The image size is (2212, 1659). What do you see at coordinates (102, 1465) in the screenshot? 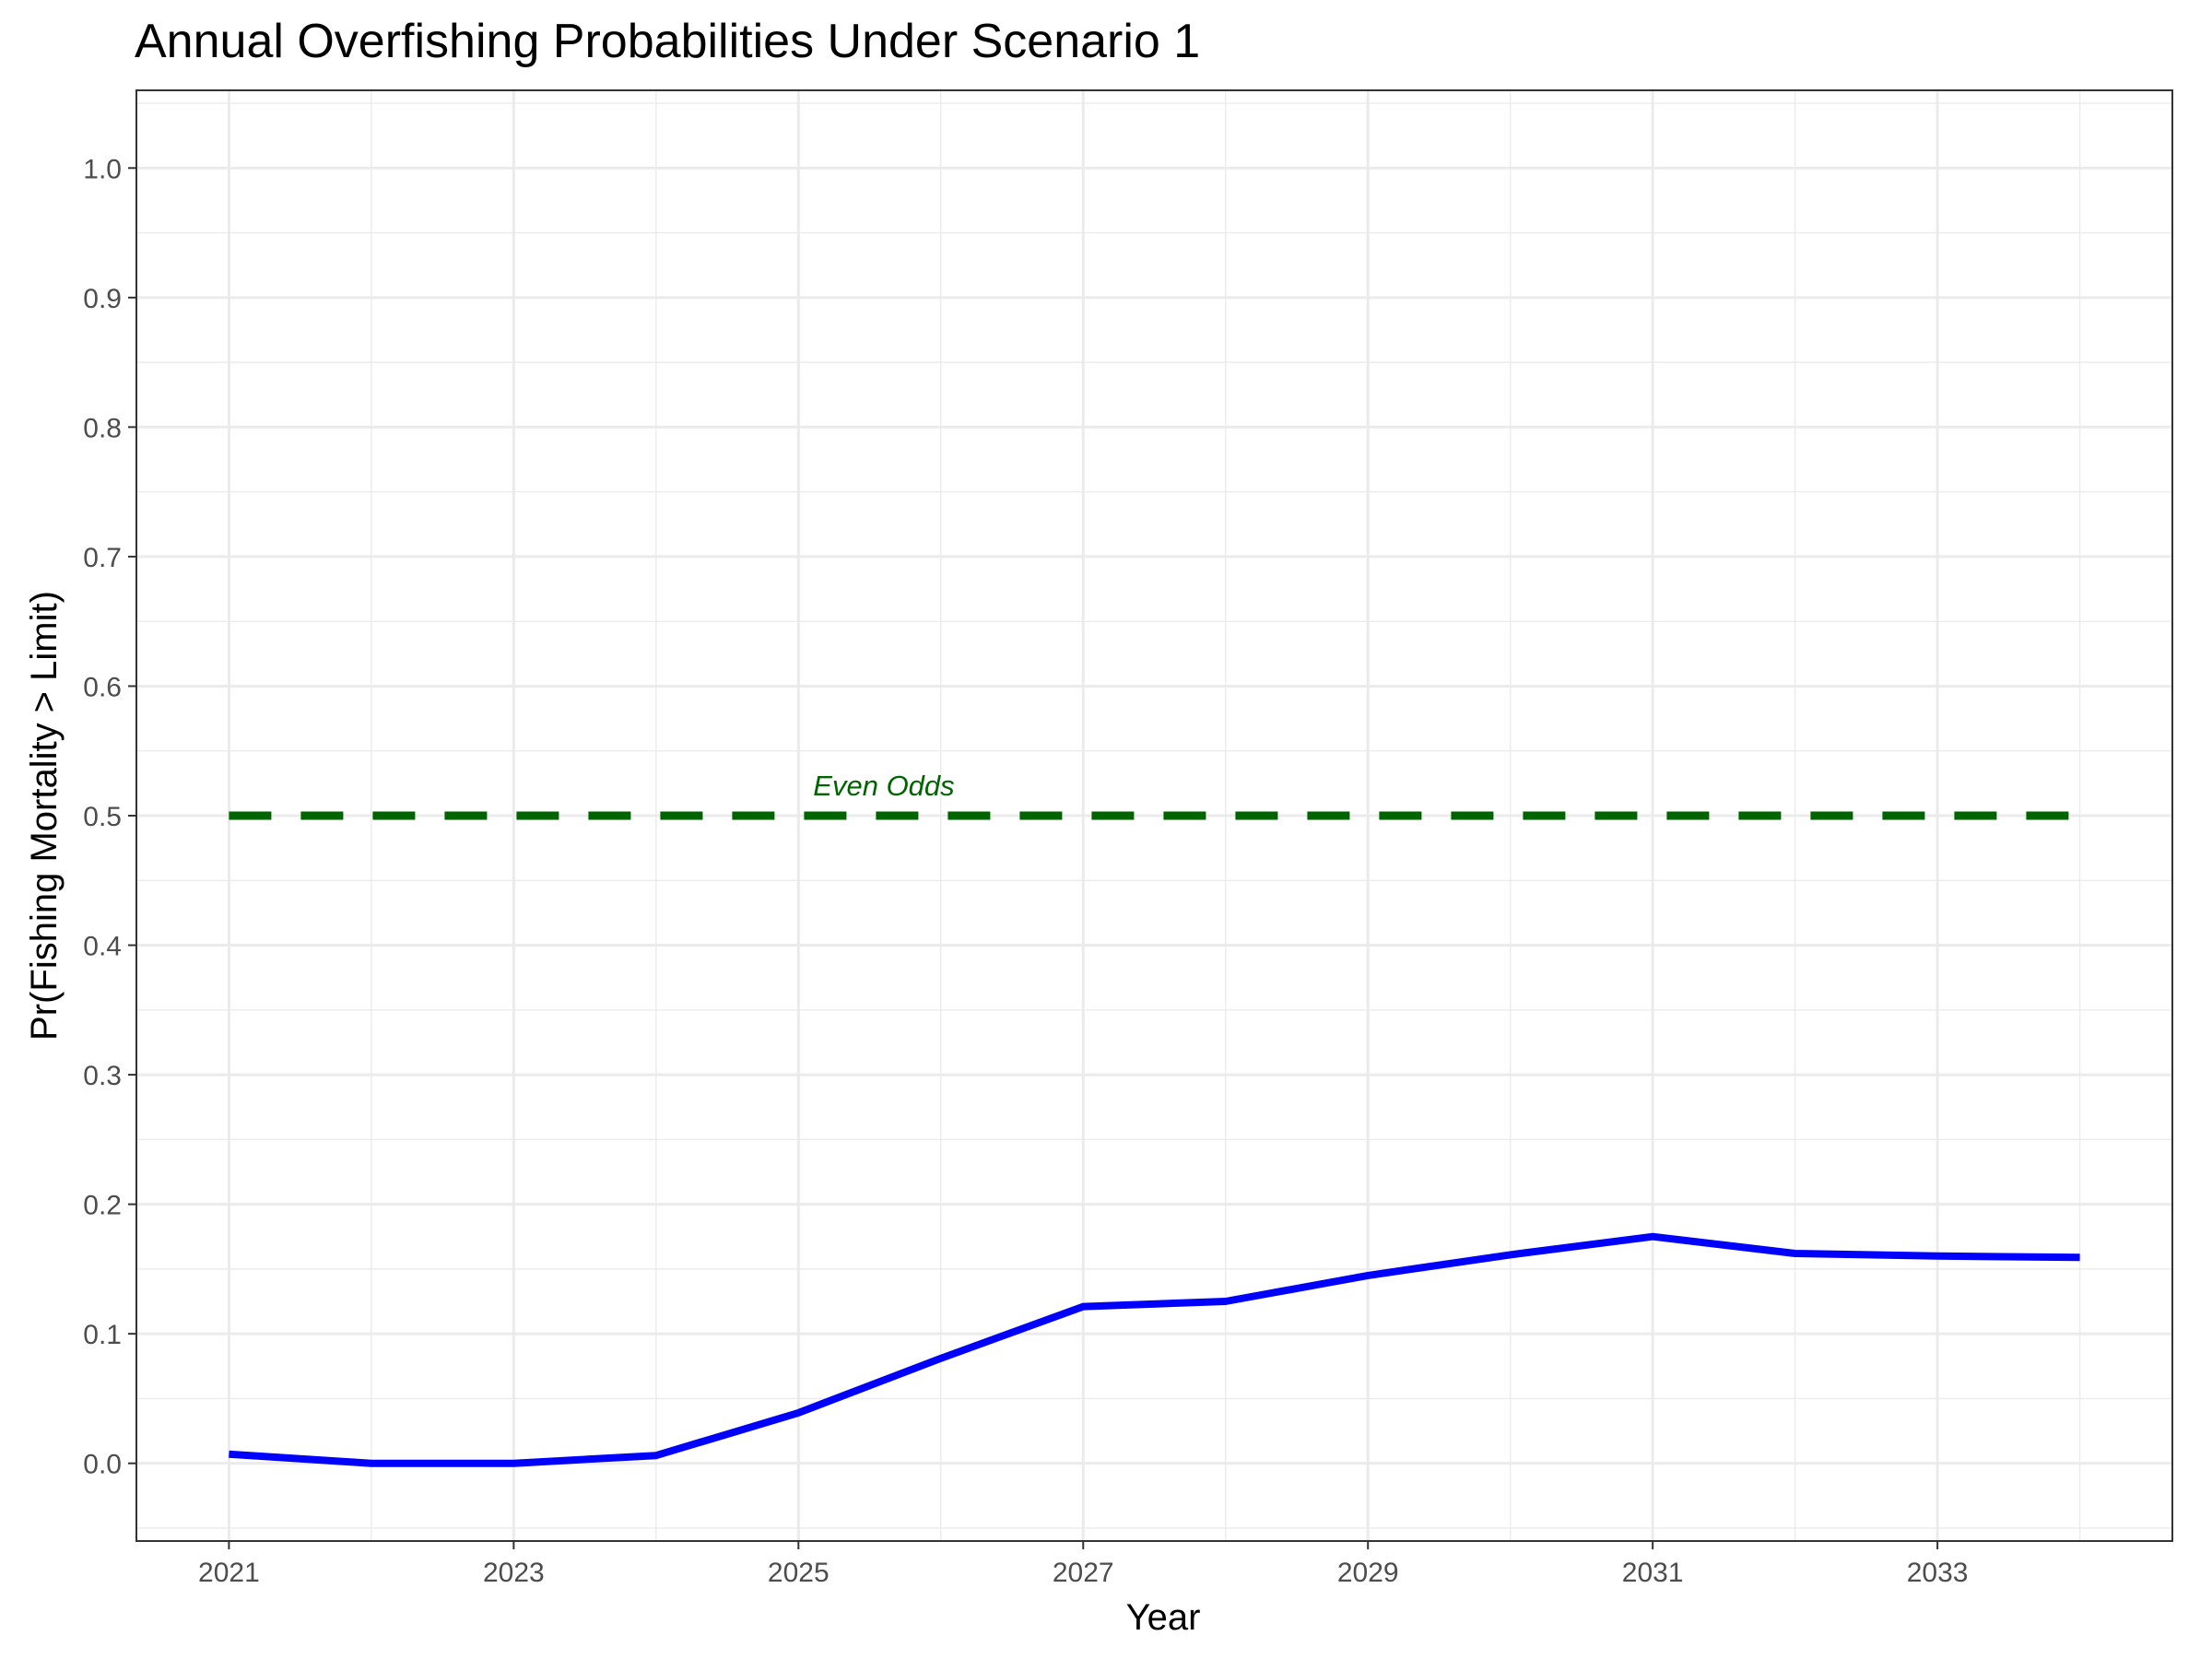
I see `y-tick-label: 0.0` at bounding box center [102, 1465].